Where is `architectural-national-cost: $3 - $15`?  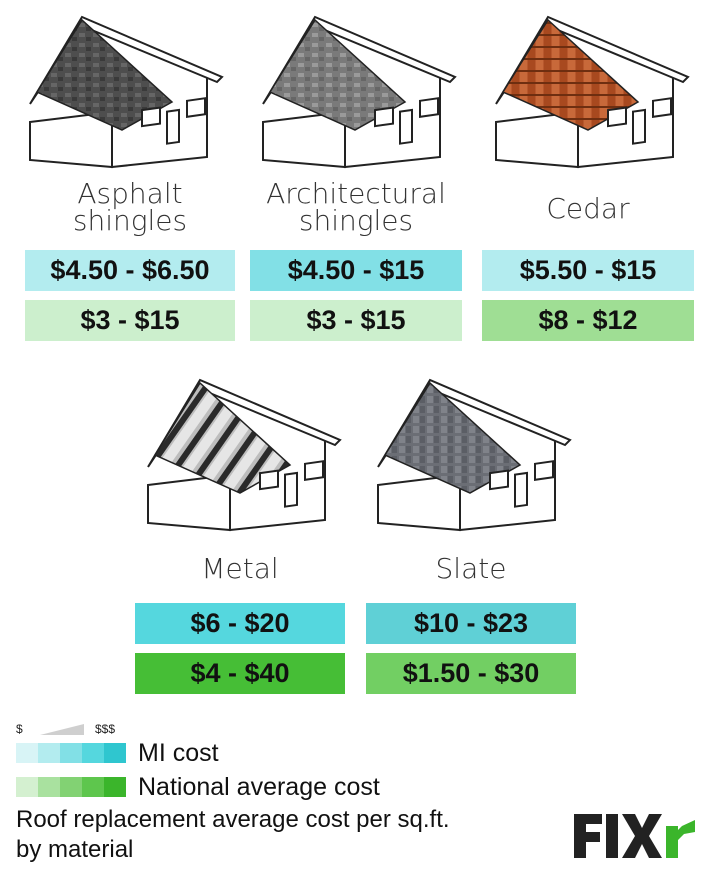
architectural-national-cost: $3 - $15 is located at coordinates (356, 320).